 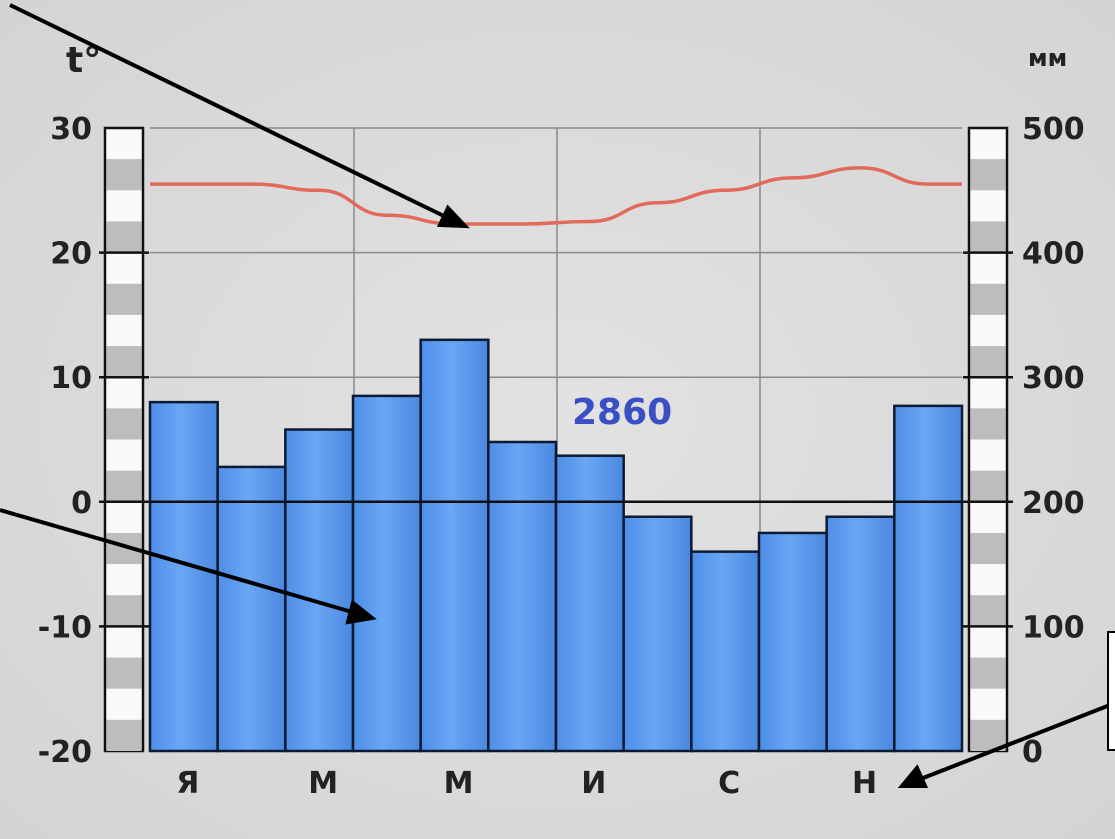 I want to click on right-axis-label: мм, so click(x=1047, y=58).